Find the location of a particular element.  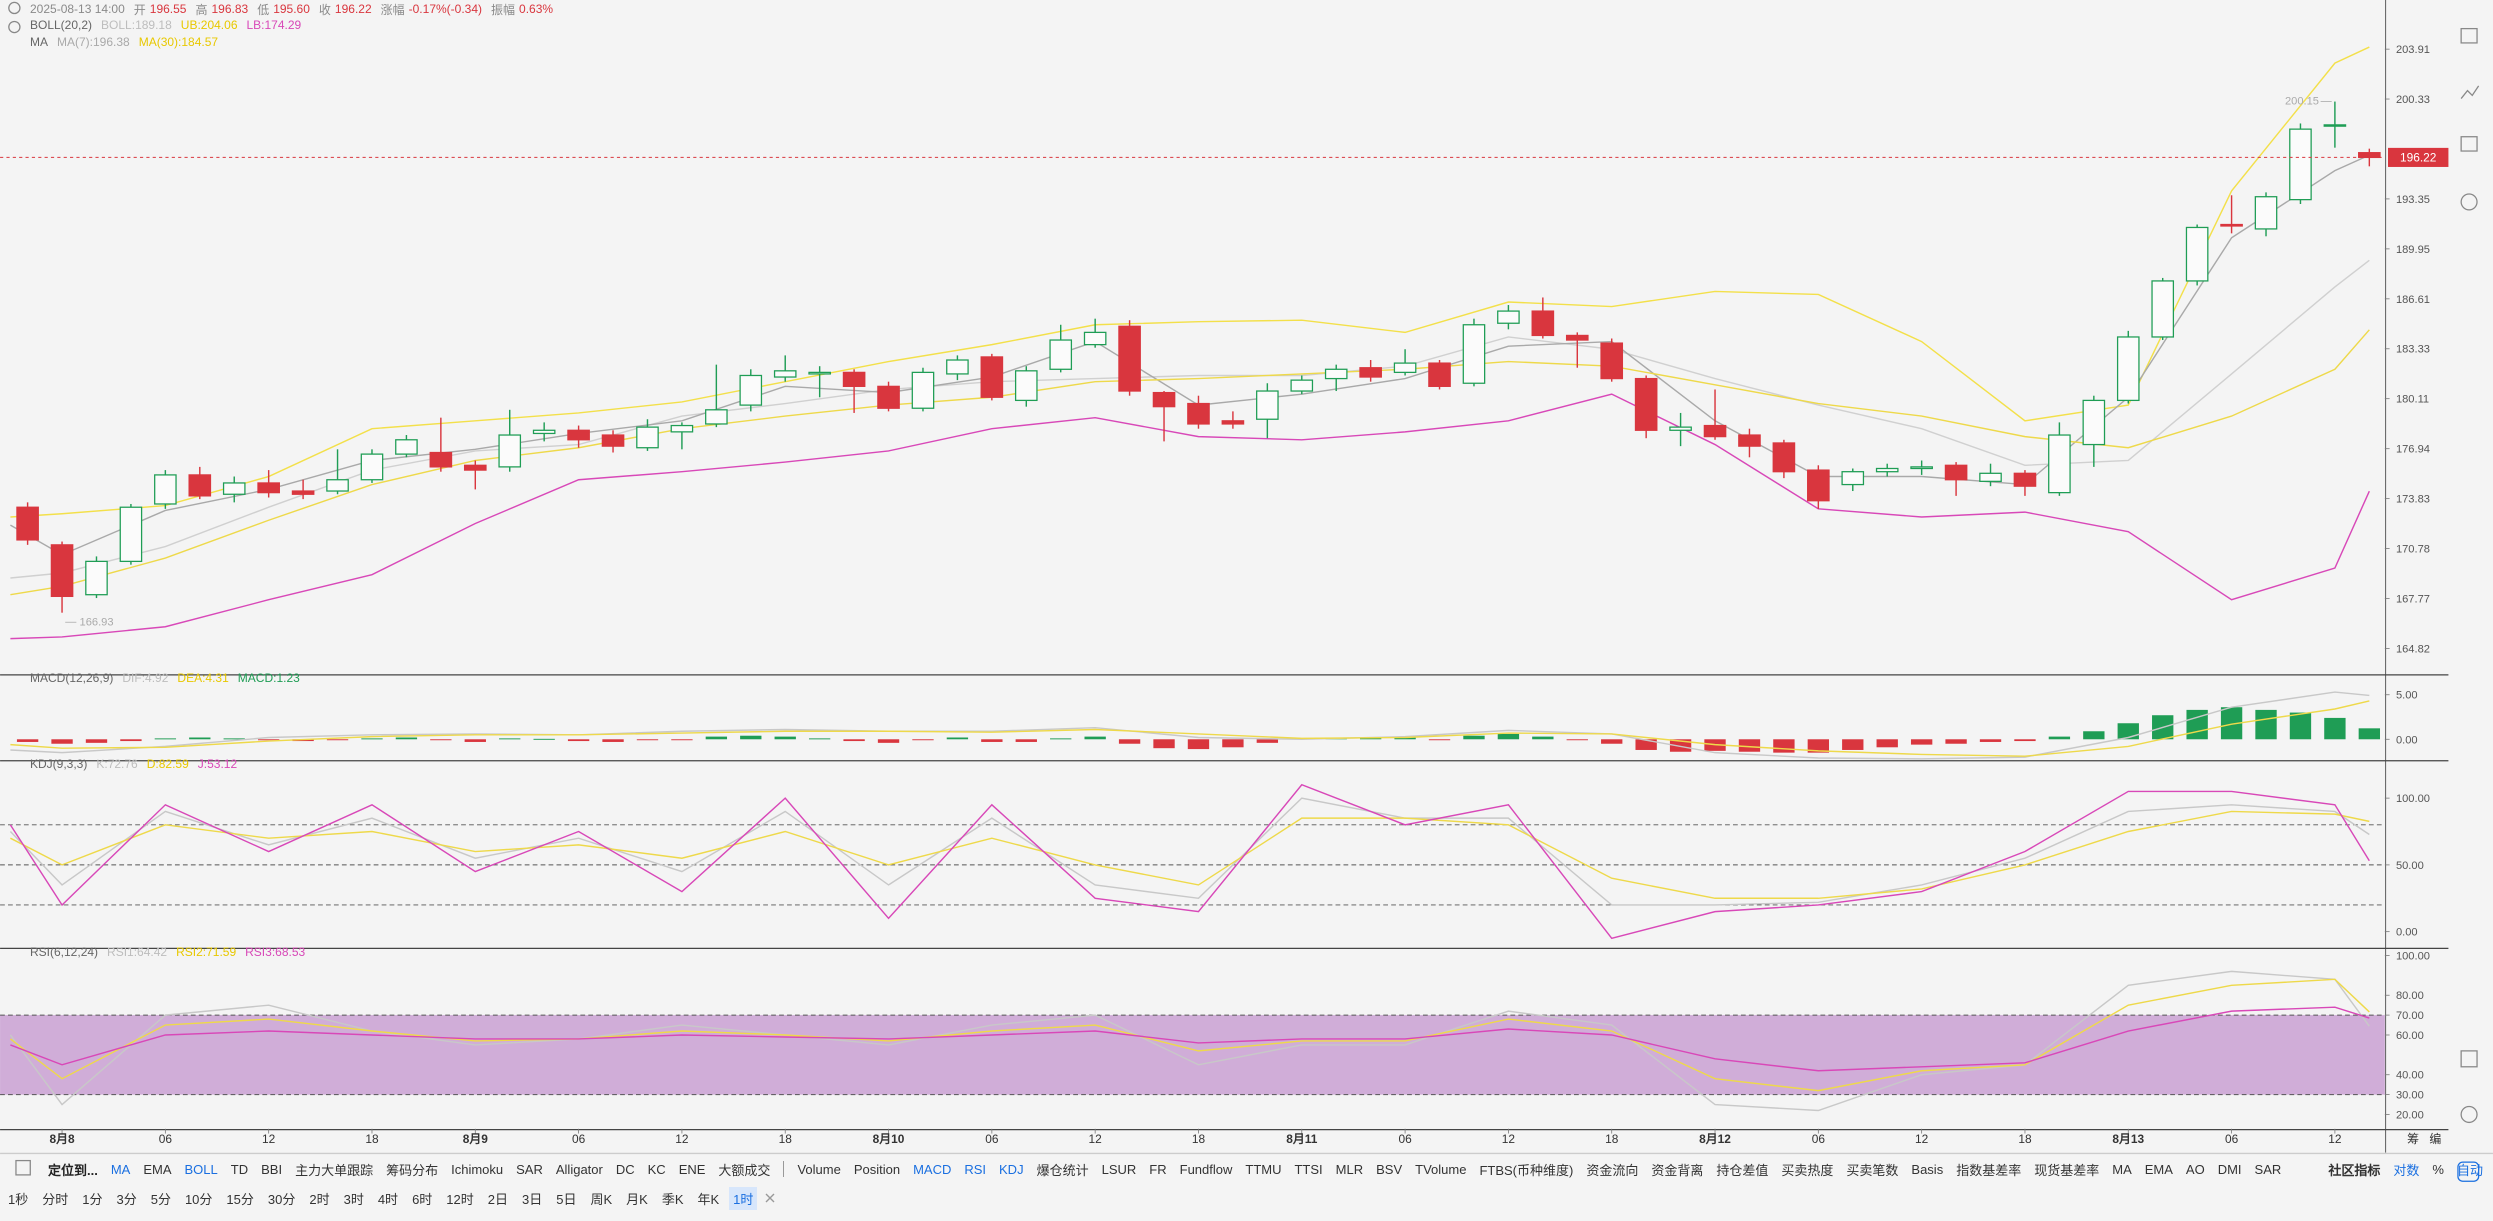

timeframe: 2日 is located at coordinates (497, 1199).